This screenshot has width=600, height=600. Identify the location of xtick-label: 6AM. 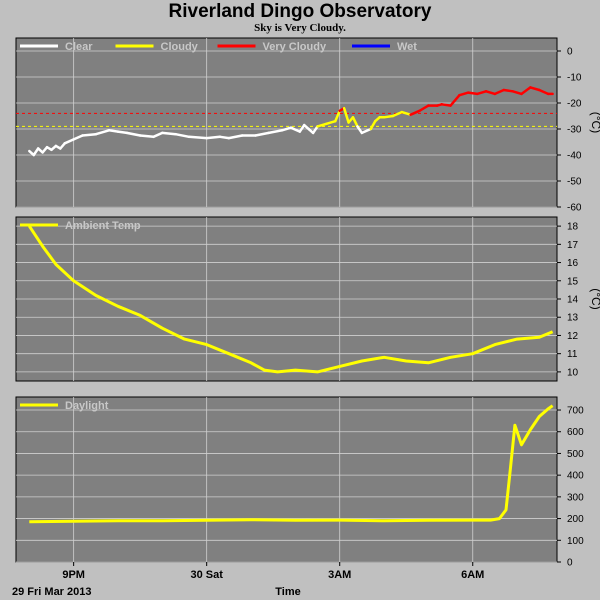
(472, 575).